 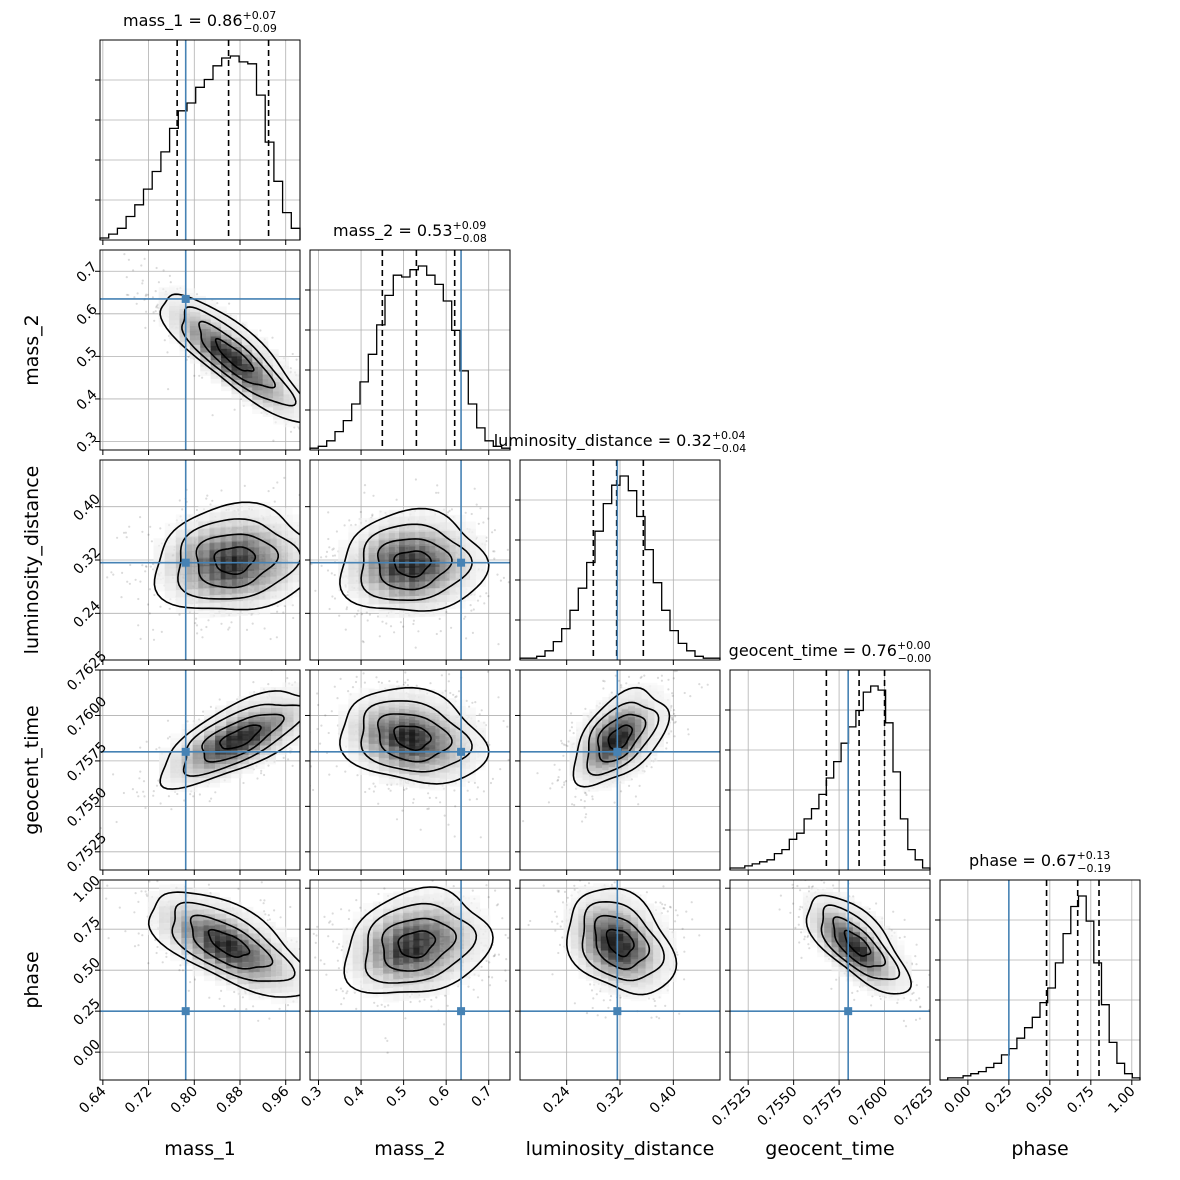 What do you see at coordinates (299, 536) in the screenshot?
I see `density-block` at bounding box center [299, 536].